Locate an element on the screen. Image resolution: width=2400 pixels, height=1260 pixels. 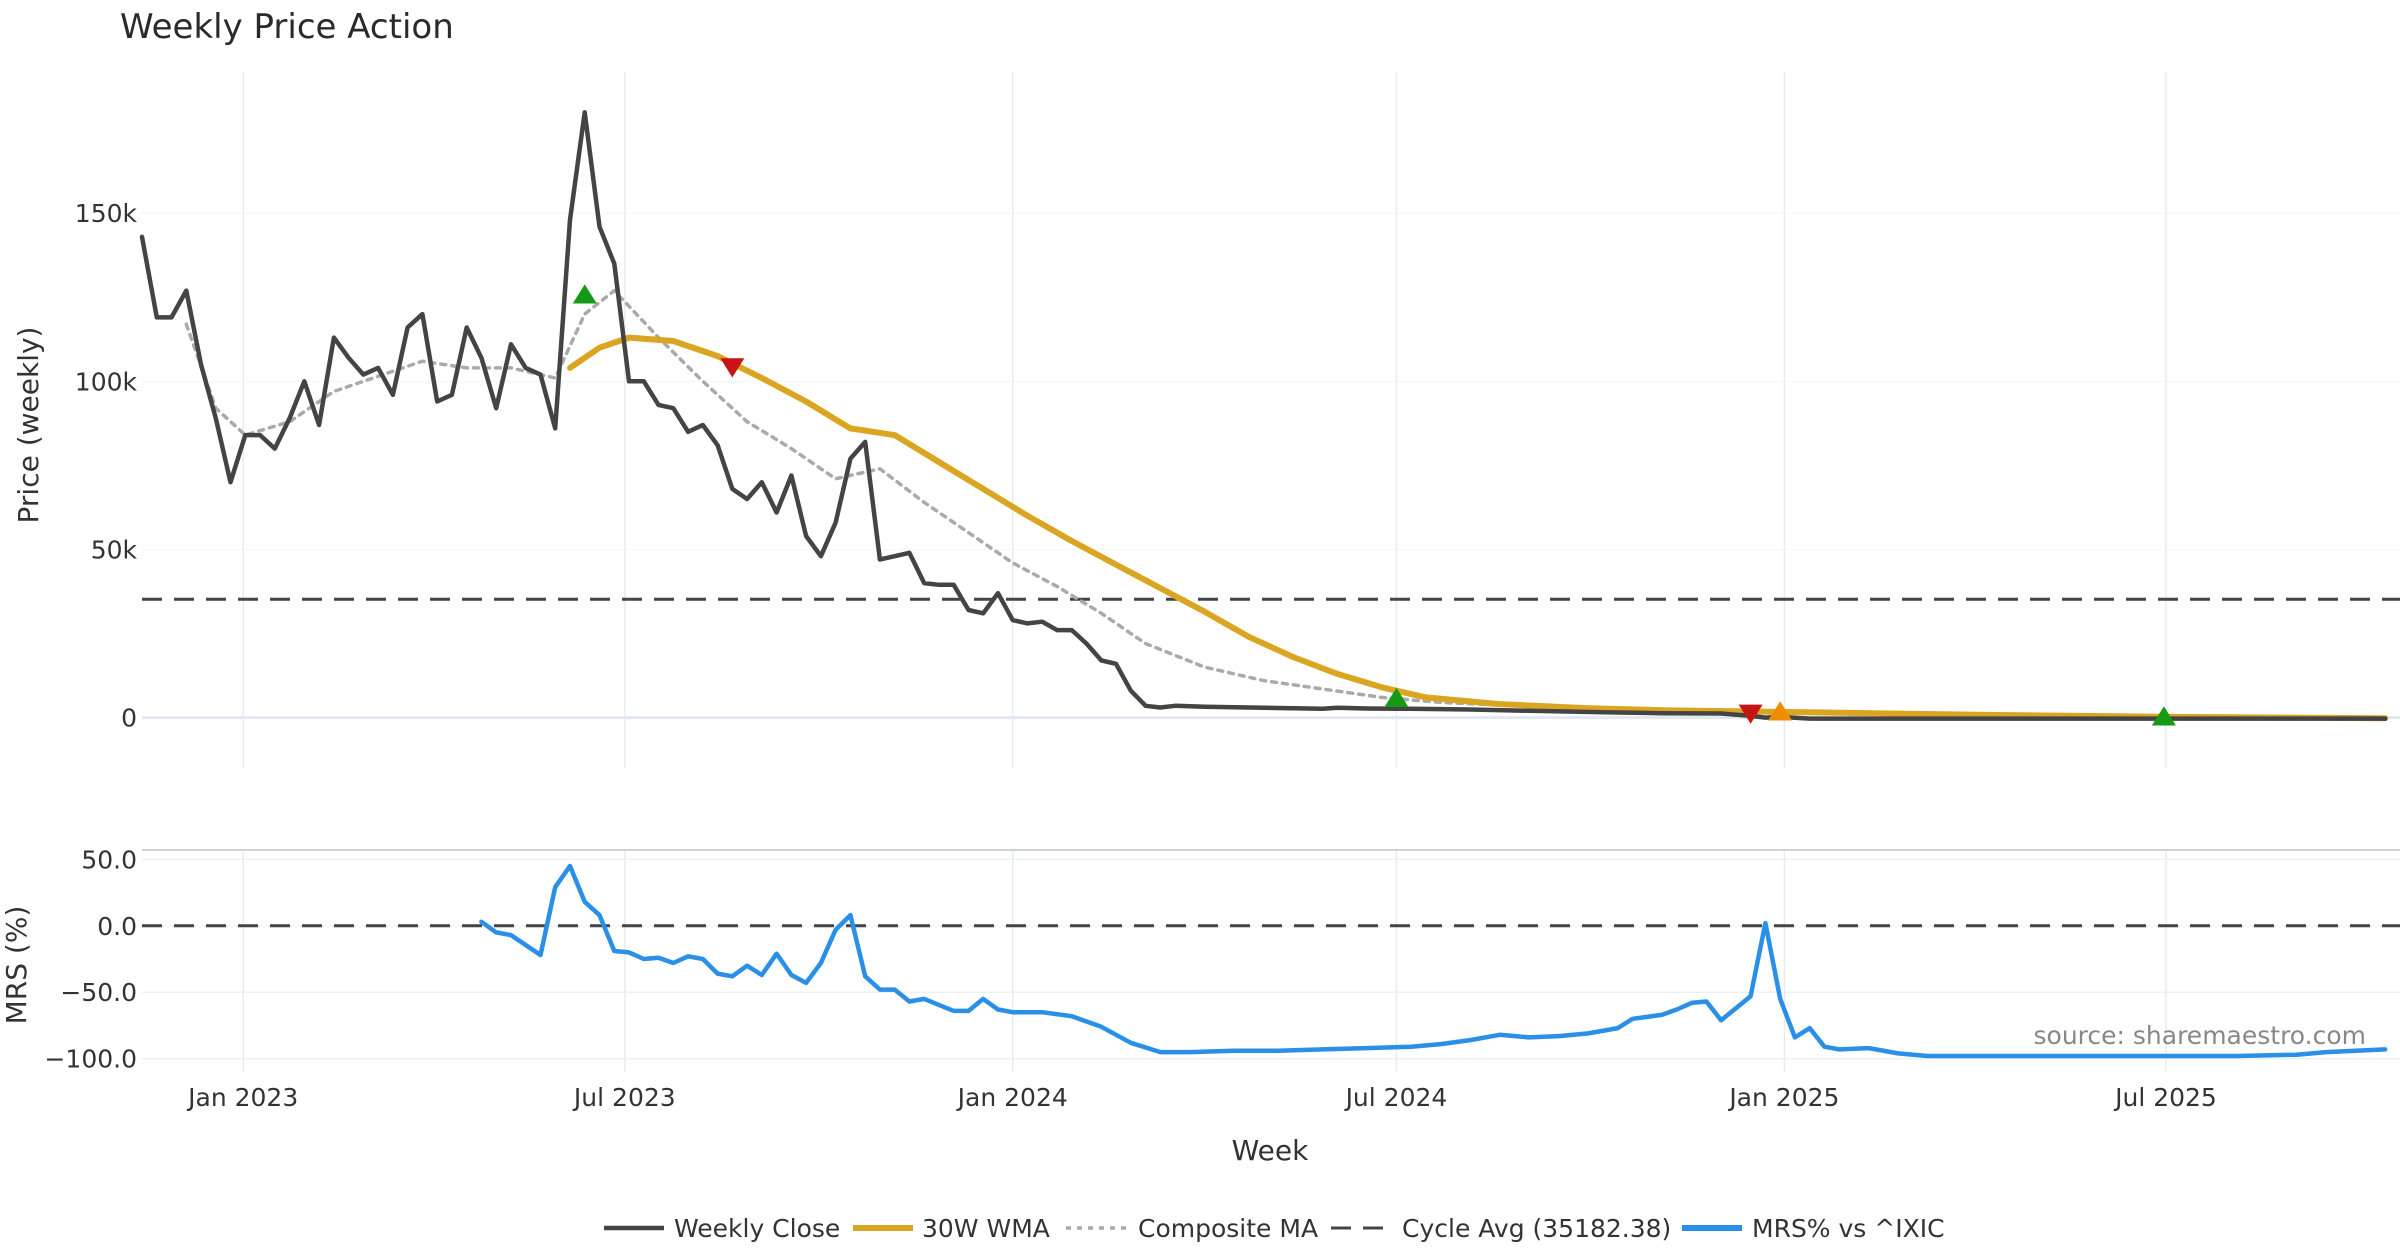
source-note: source: sharemaestro.com is located at coordinates (2200, 1035).